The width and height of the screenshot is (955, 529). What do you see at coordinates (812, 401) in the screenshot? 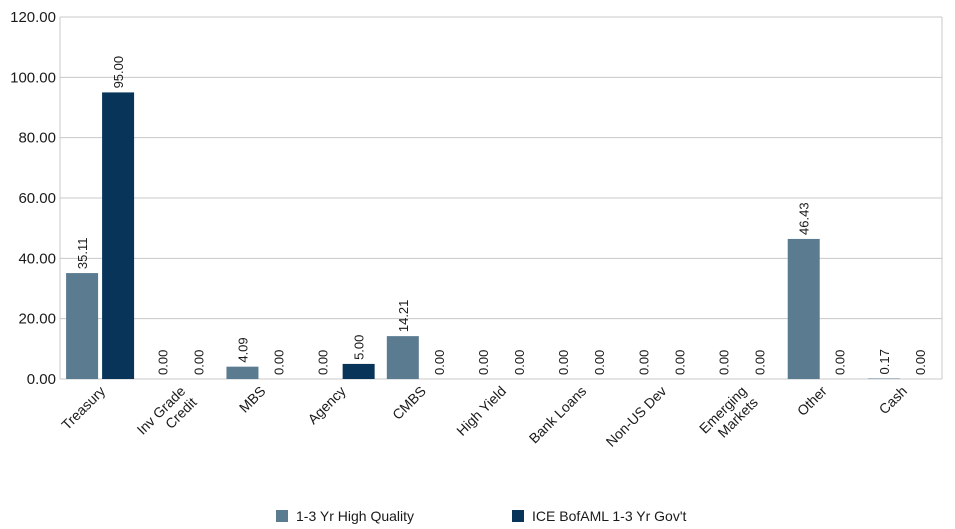
I see `x-tick-label: Other` at bounding box center [812, 401].